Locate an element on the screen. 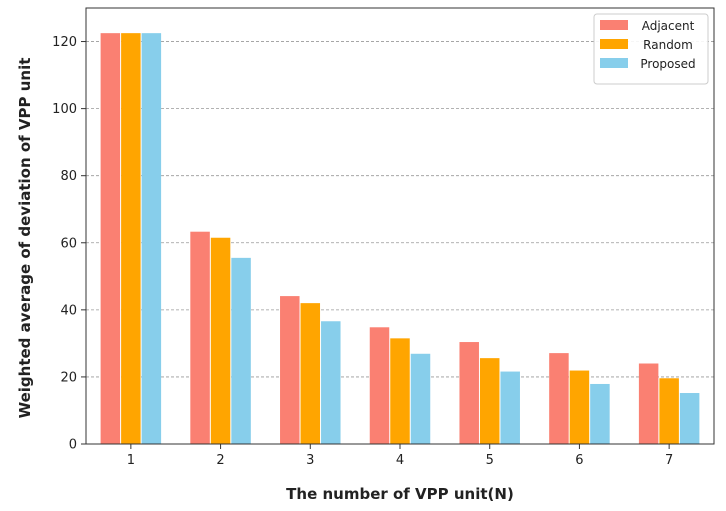 The image size is (726, 511). y-tick-label: 80 is located at coordinates (68, 176).